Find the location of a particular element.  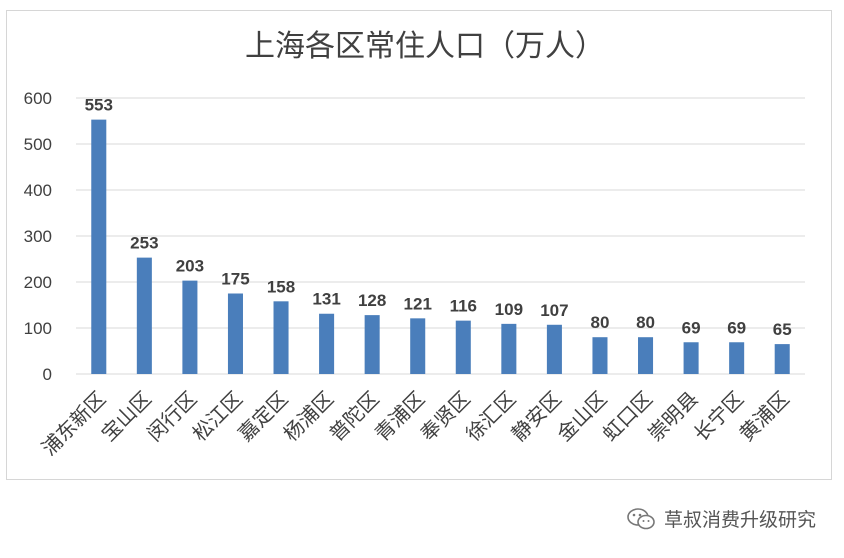

x-tick-label: 虹口区 is located at coordinates (627, 416).